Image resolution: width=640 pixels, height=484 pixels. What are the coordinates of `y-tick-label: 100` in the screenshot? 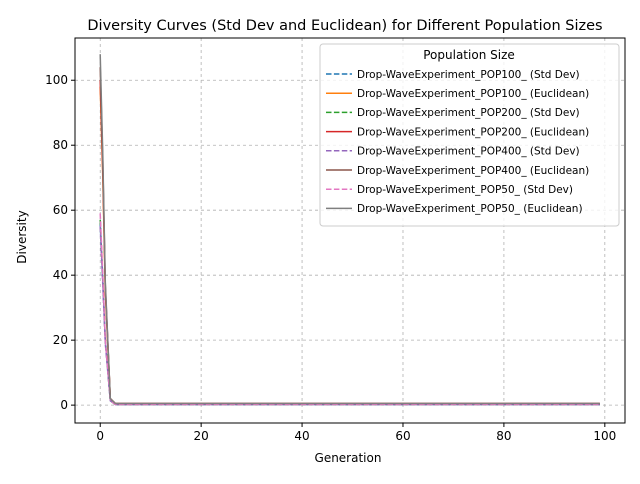 It's located at (56, 80).